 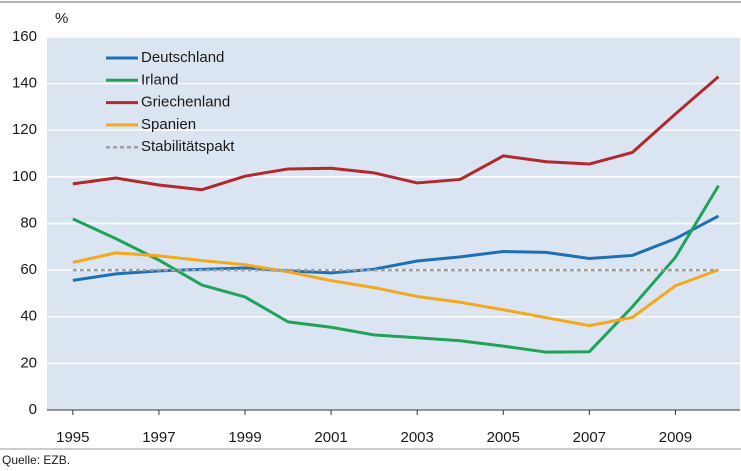 I want to click on x-tick-label: 2007, so click(x=589, y=437).